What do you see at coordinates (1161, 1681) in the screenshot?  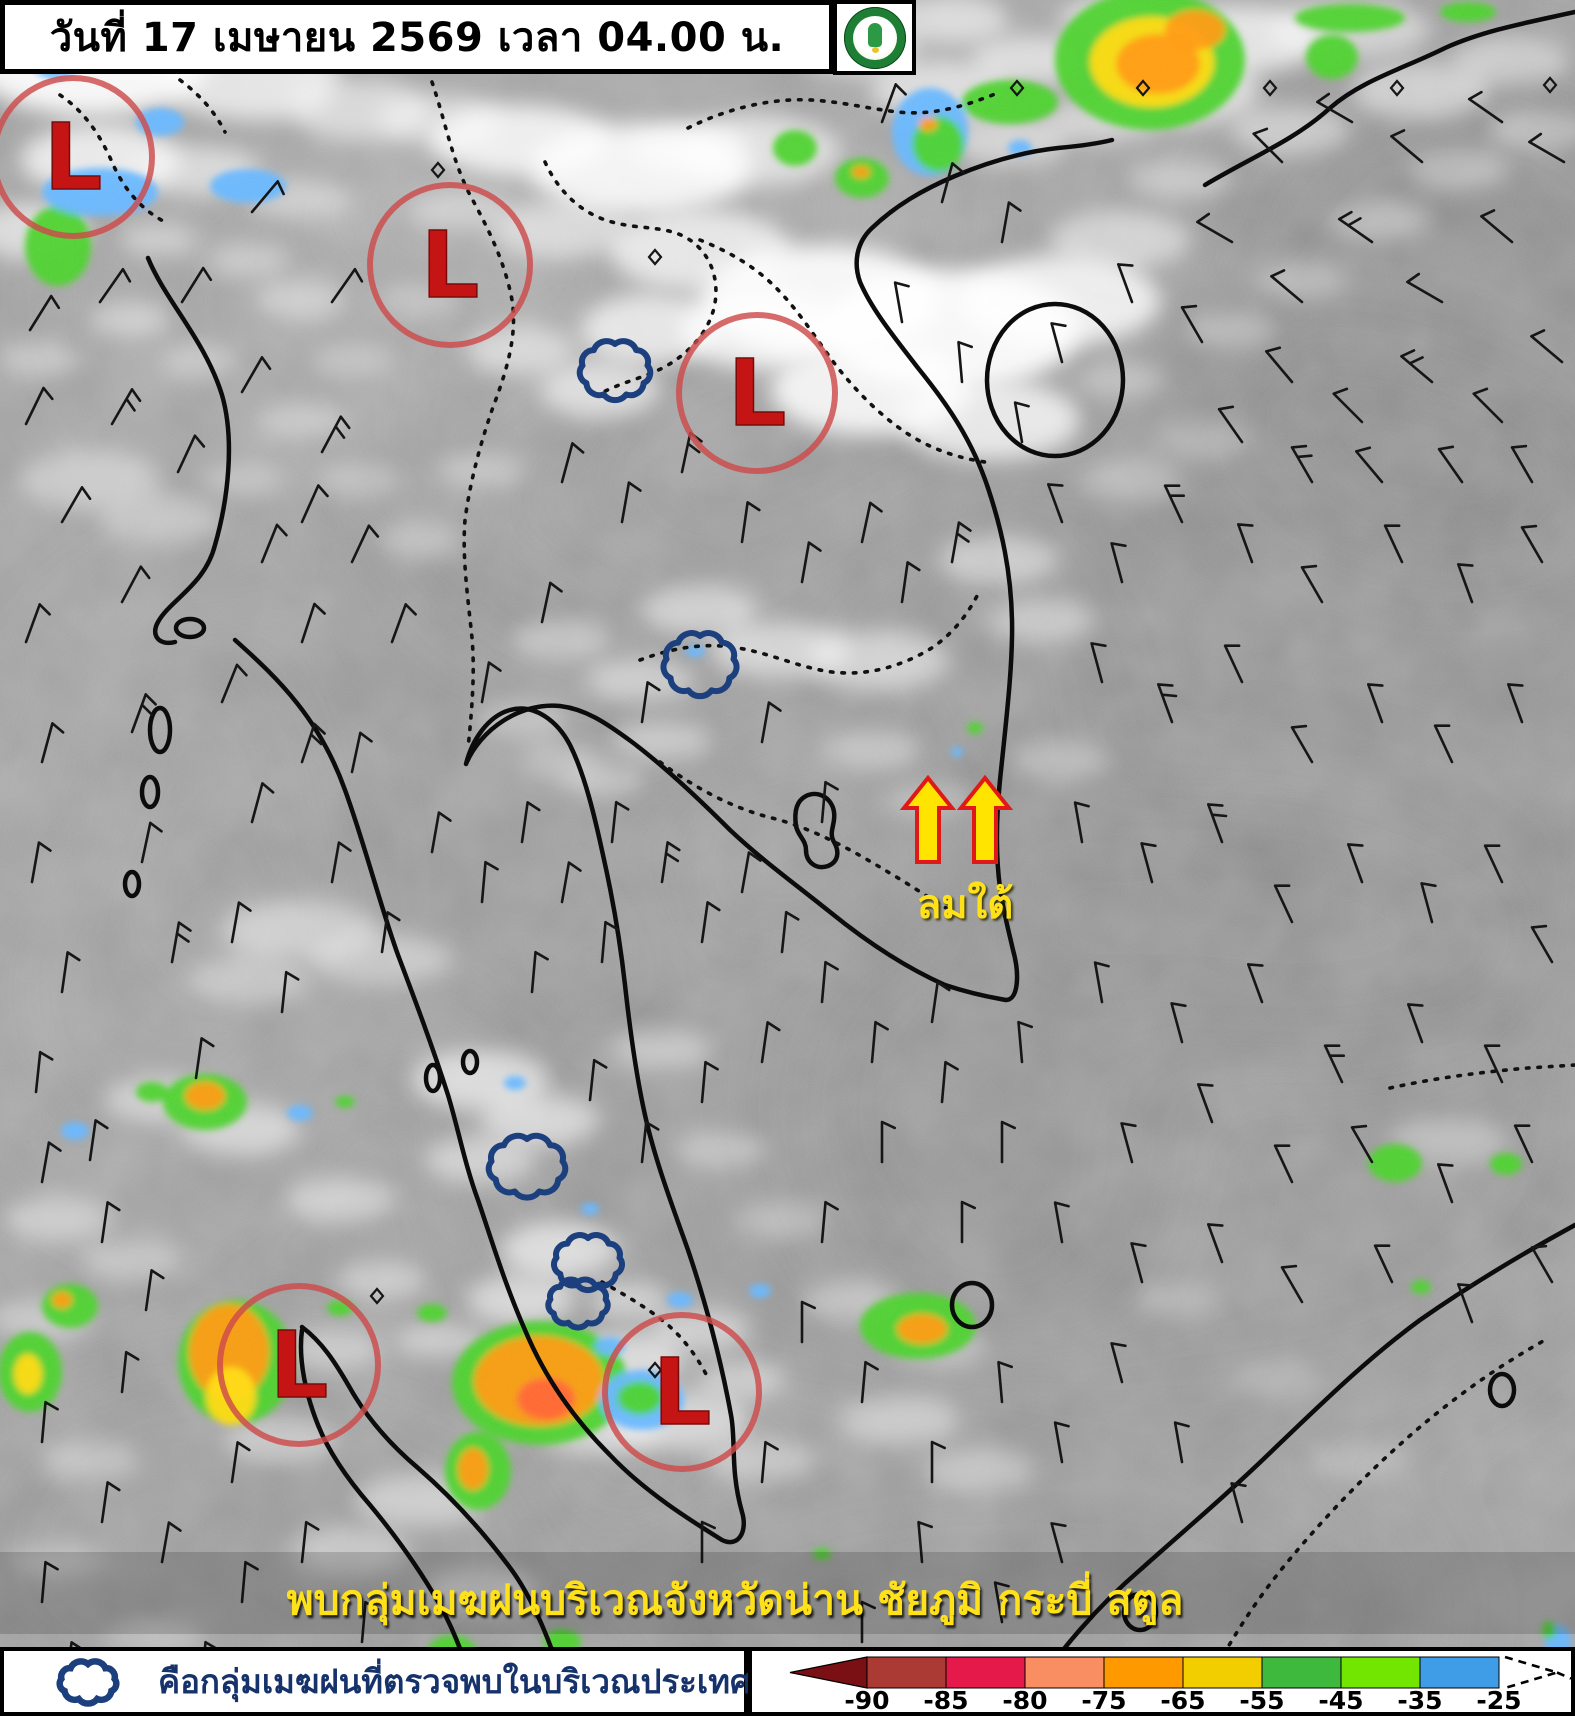 I see `temperature-scale-box: -90 -85 -80 -75 -65 -55 -45 -35 -25` at bounding box center [1161, 1681].